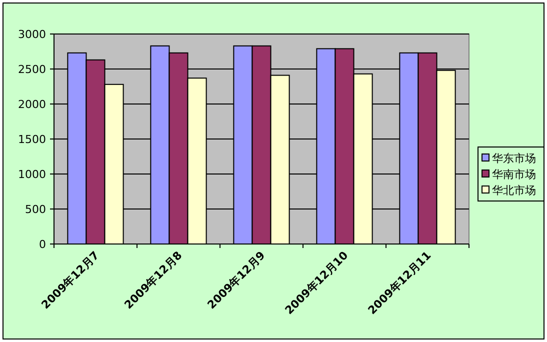 The width and height of the screenshot is (547, 342). Describe the element at coordinates (35, 209) in the screenshot. I see `y-tick-label: 500` at that location.